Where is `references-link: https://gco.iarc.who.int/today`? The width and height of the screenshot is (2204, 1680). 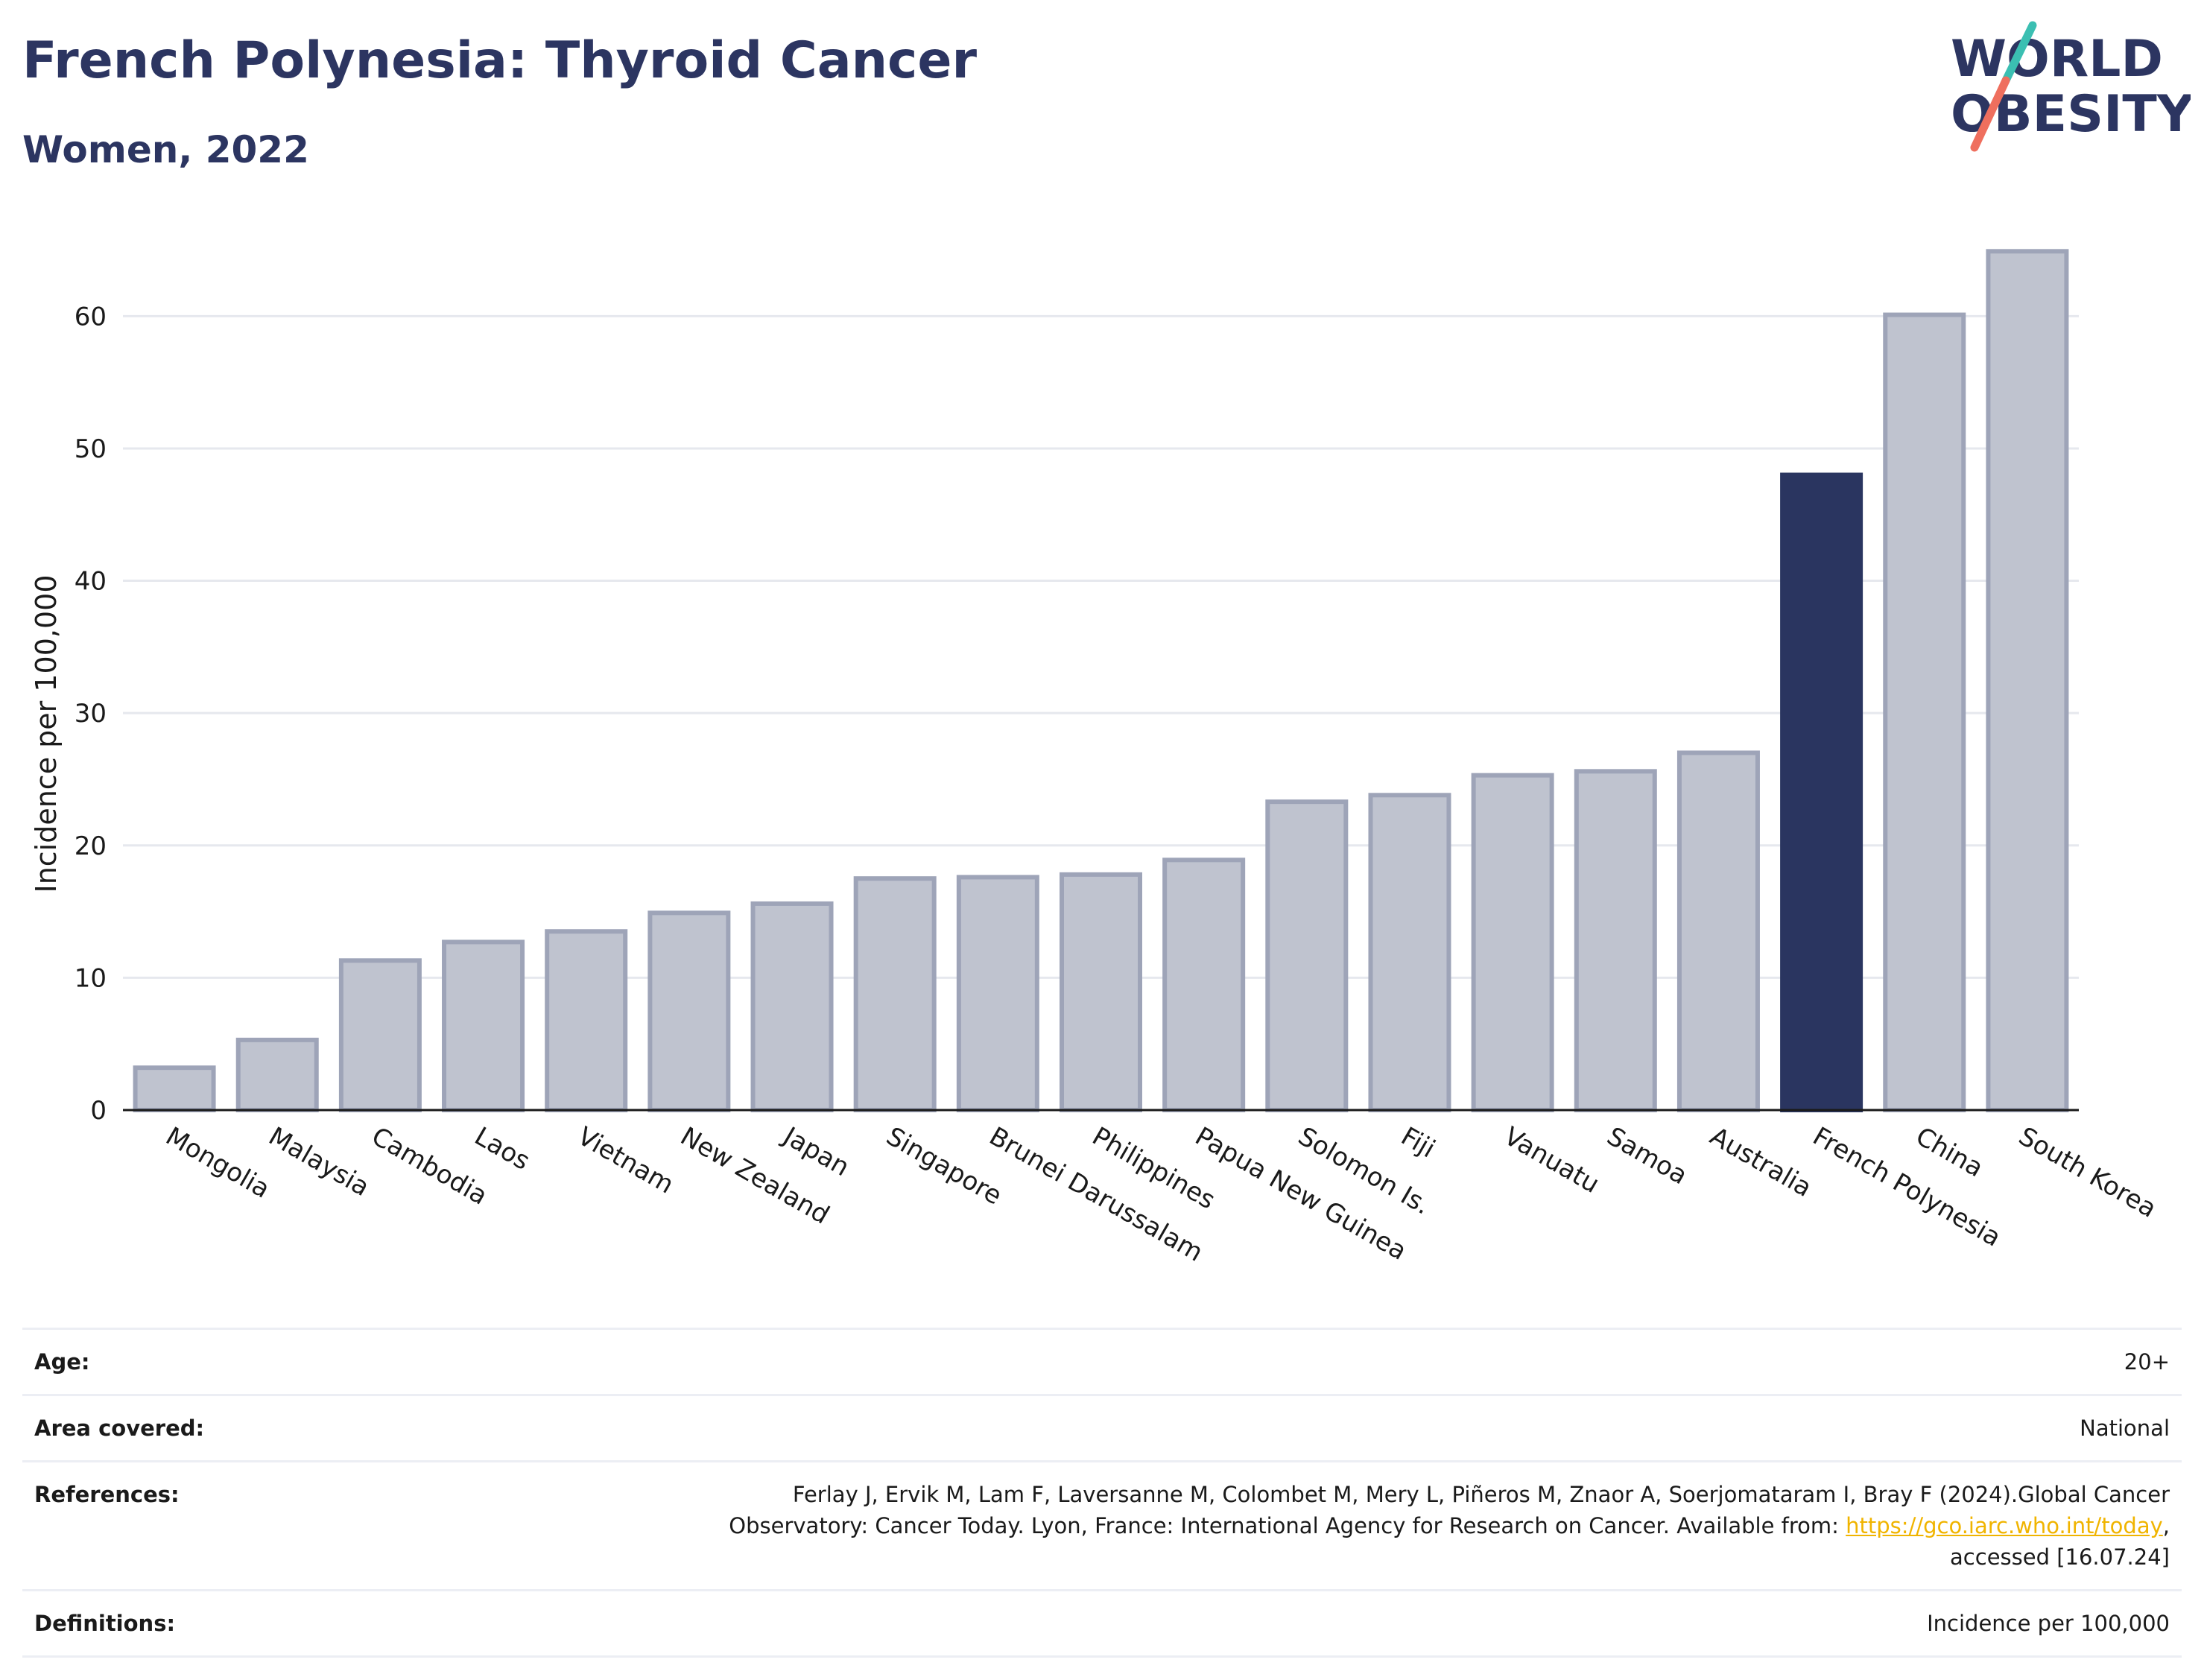
references-link: https://gco.iarc.who.int/today is located at coordinates (2004, 1525).